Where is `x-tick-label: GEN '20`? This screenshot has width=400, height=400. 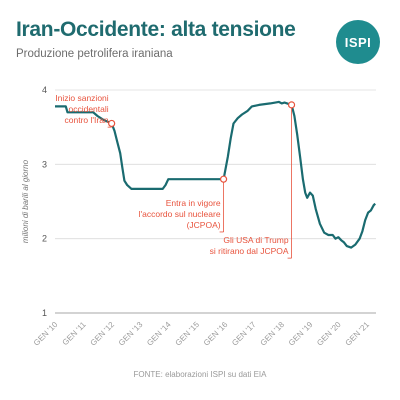
x-tick-label: GEN '20 is located at coordinates (329, 334).